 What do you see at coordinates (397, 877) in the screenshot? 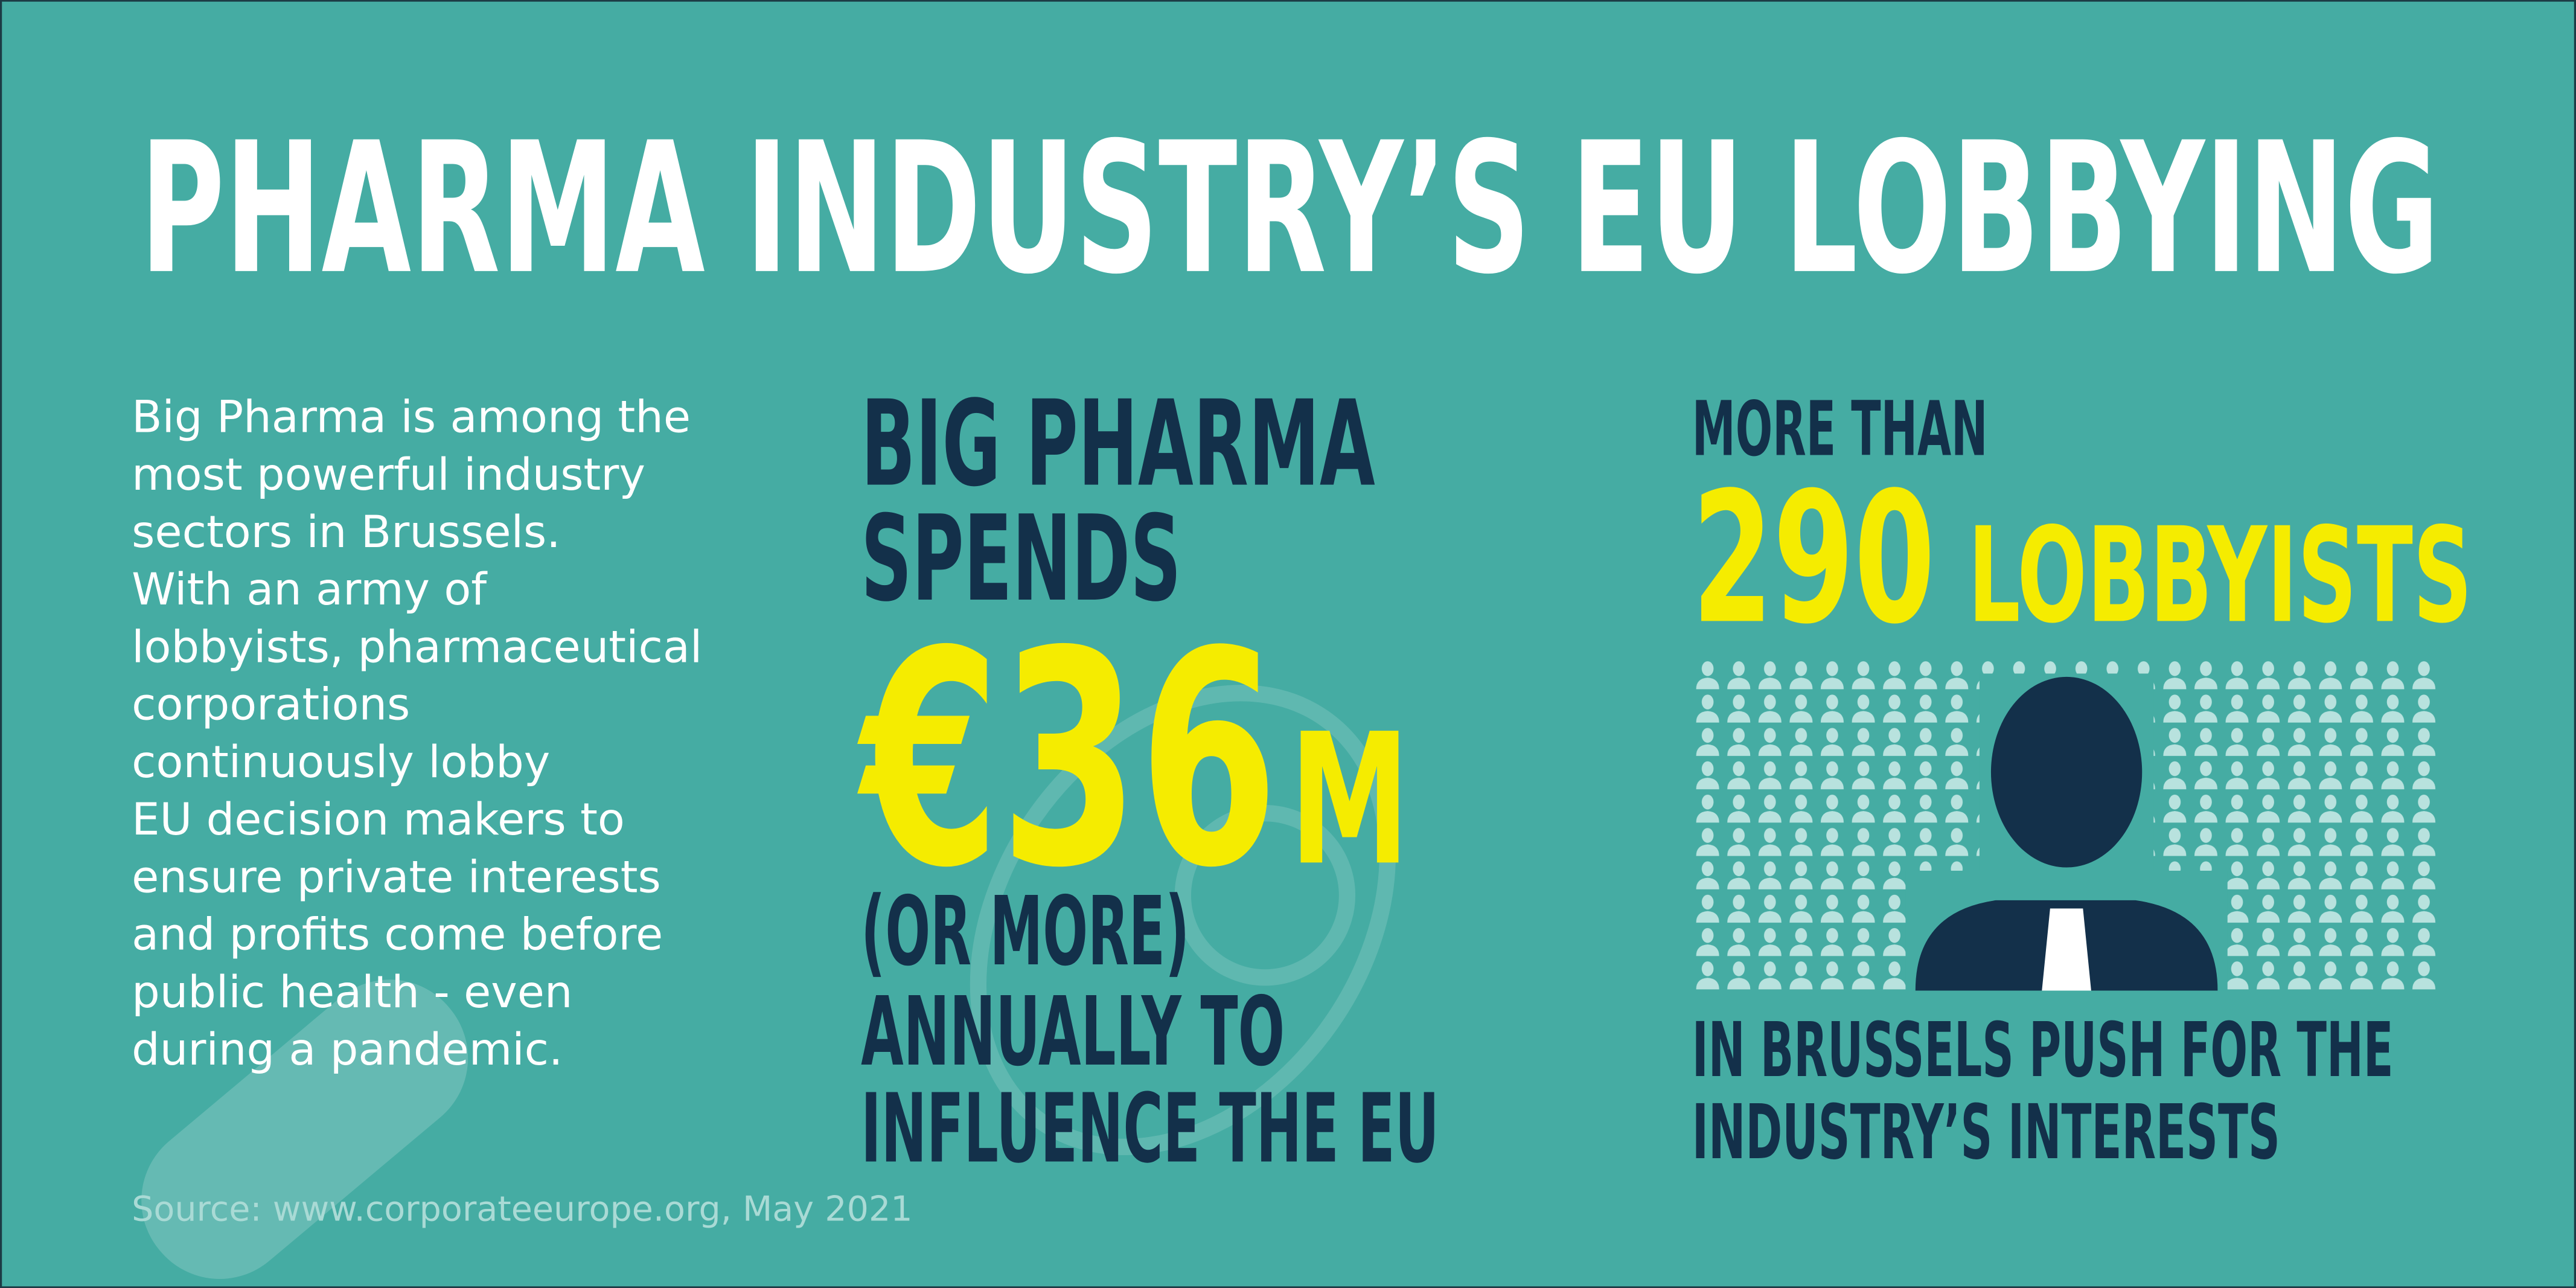
I see `intro-line: ensure private interests` at bounding box center [397, 877].